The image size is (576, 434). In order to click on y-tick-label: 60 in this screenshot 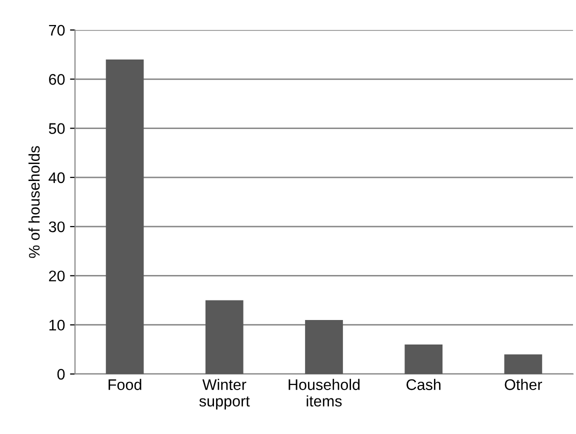, I will do `click(57, 79)`.